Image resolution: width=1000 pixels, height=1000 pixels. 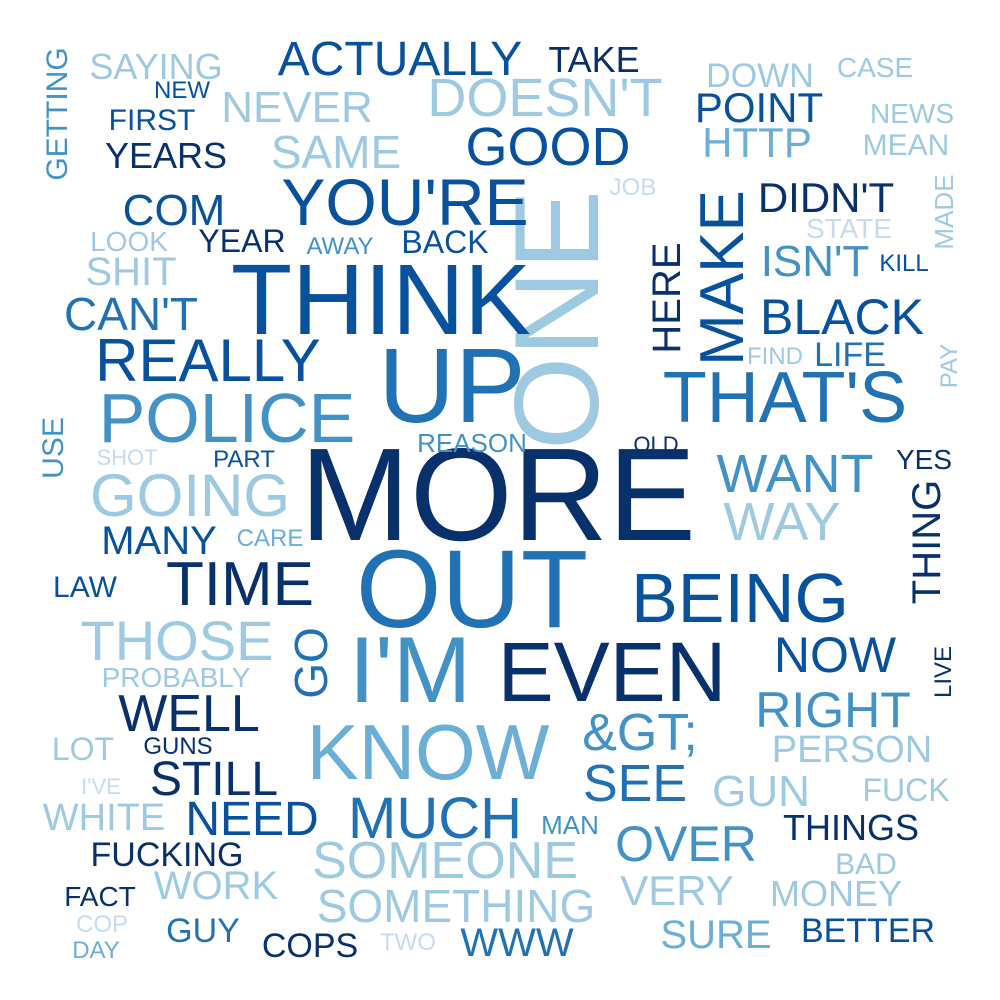 I want to click on word: NEW, so click(x=182, y=90).